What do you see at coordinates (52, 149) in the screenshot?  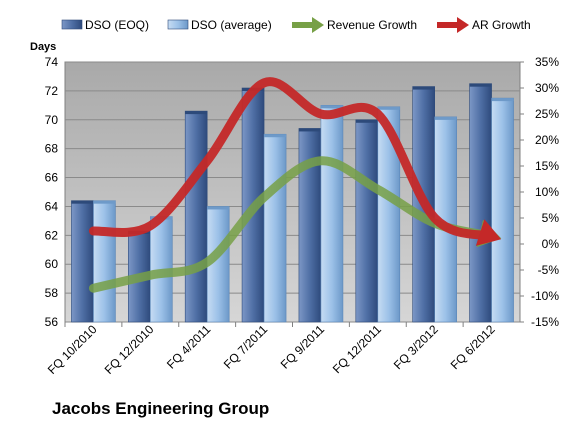 I see `y-tick-label: 68` at bounding box center [52, 149].